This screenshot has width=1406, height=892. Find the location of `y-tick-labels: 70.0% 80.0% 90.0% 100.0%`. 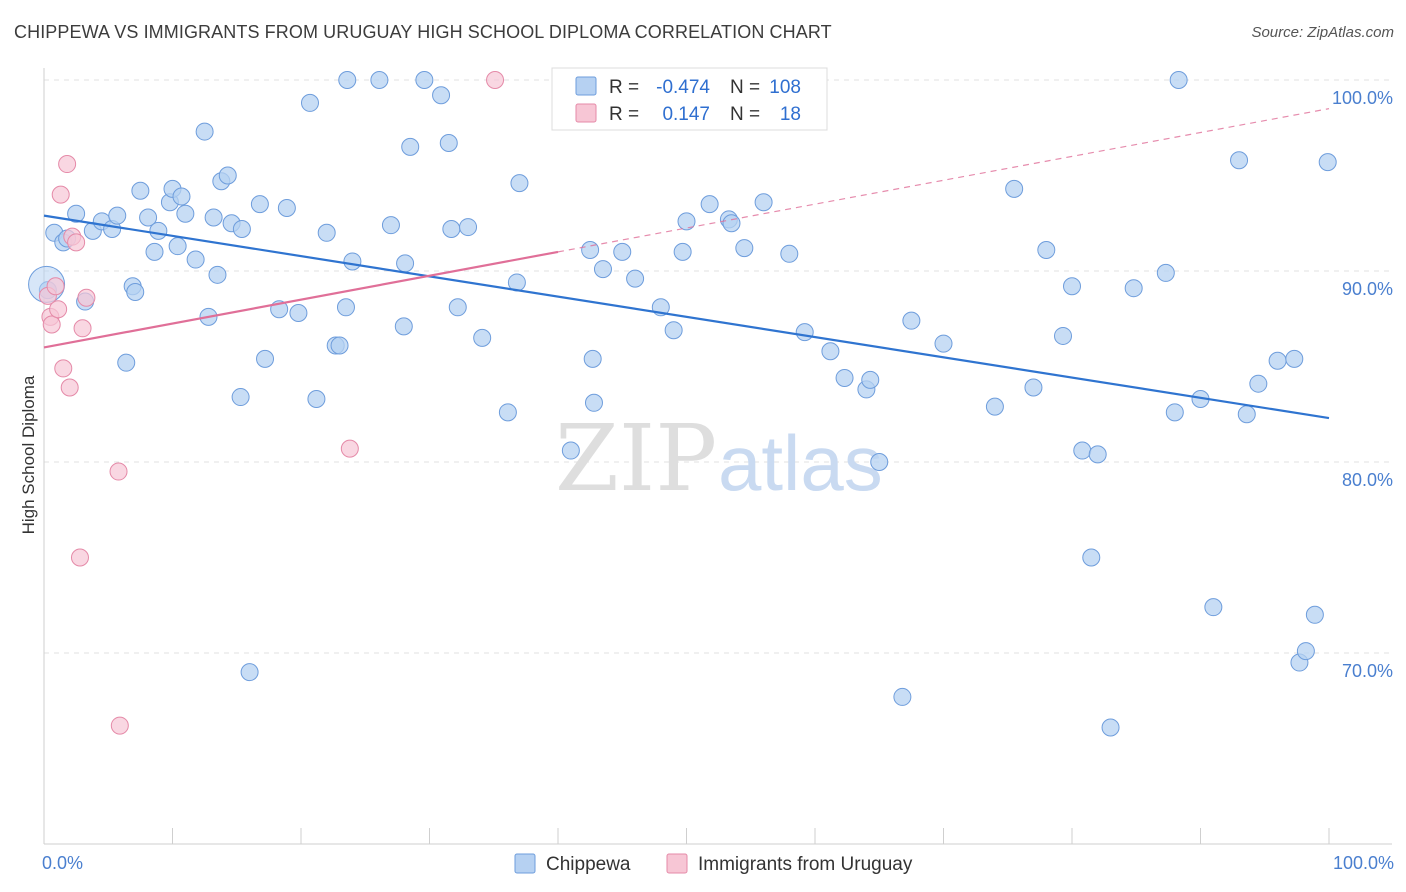

y-tick-labels: 70.0% 80.0% 90.0% 100.0% is located at coordinates (1362, 384).